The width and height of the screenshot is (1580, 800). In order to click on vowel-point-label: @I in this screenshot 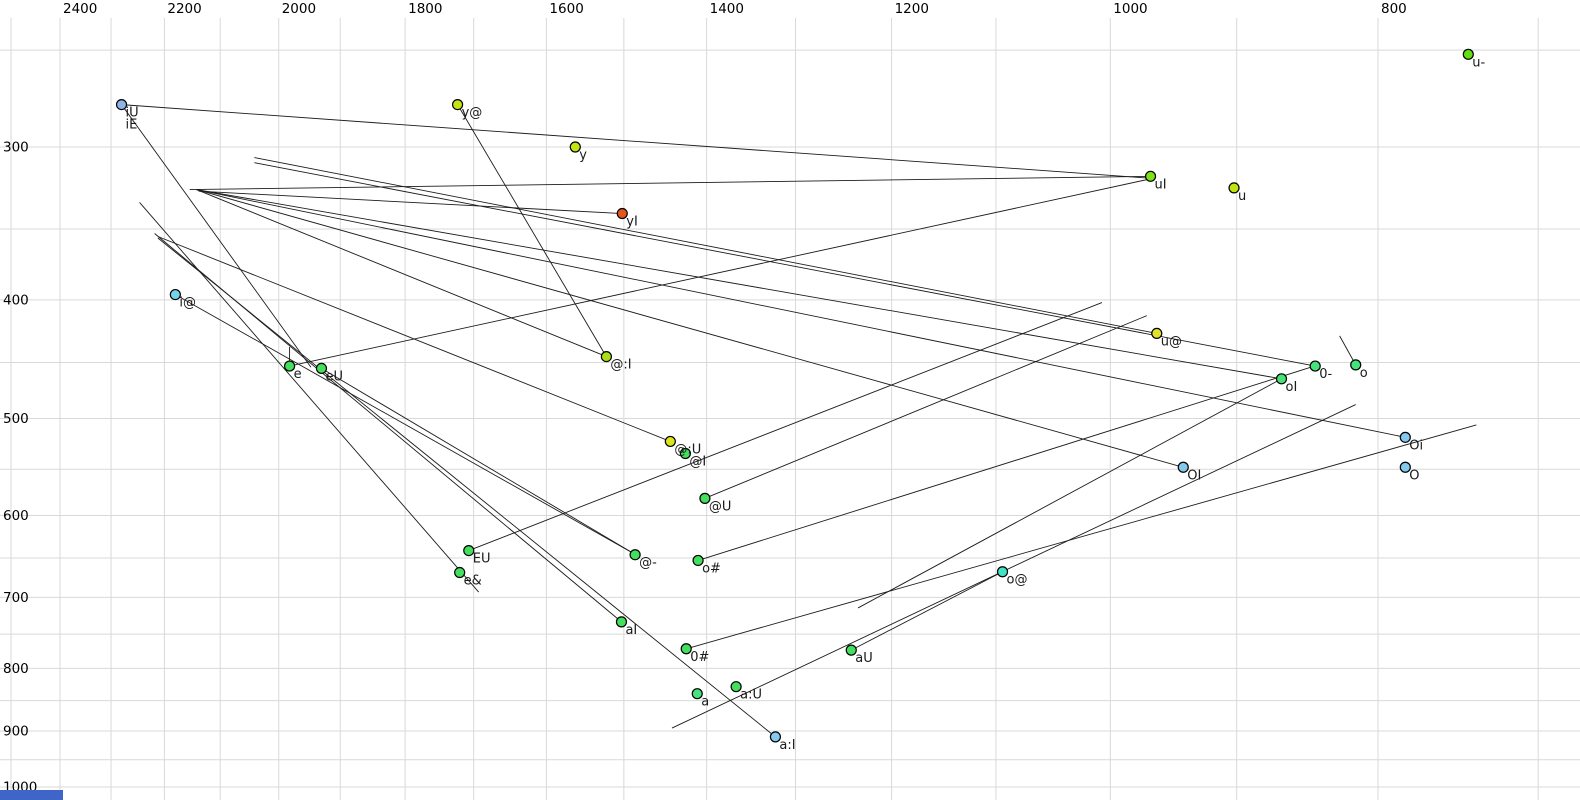, I will do `click(697, 462)`.